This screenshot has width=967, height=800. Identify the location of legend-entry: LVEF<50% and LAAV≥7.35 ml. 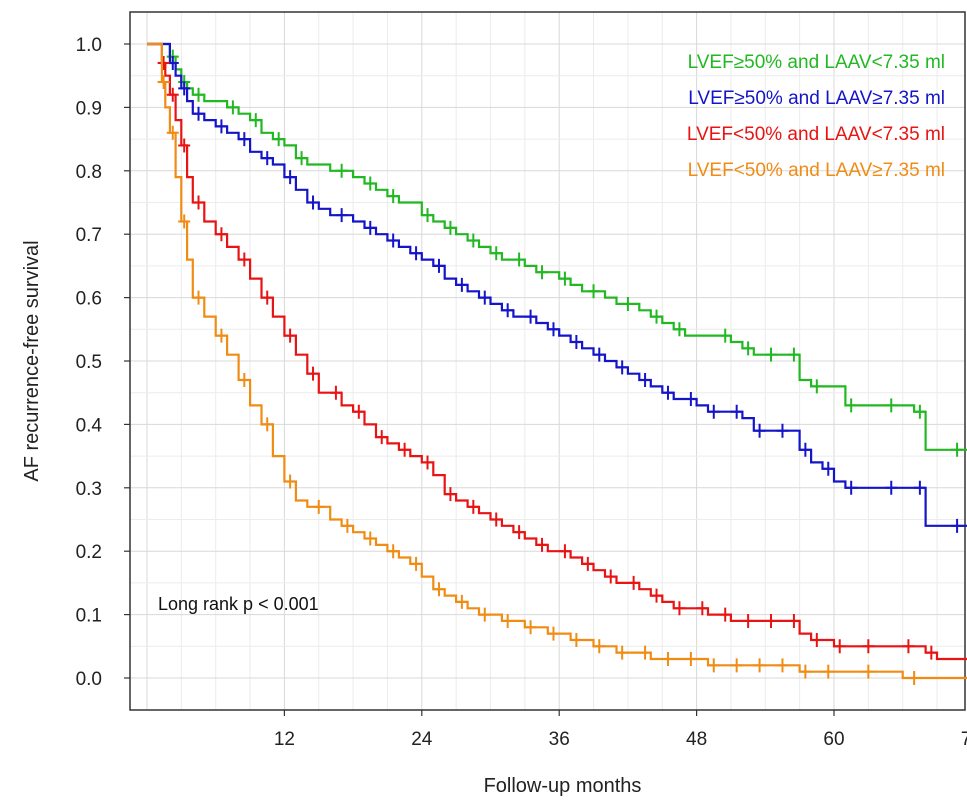
(816, 170).